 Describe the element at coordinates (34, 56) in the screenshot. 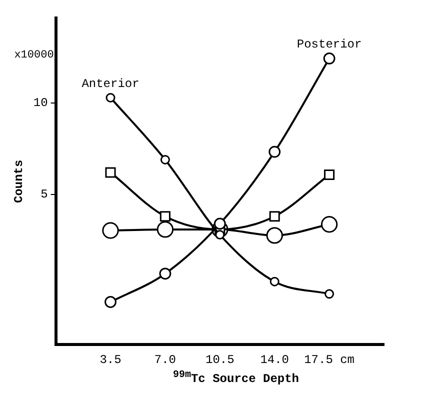

I see `text: x10000` at that location.